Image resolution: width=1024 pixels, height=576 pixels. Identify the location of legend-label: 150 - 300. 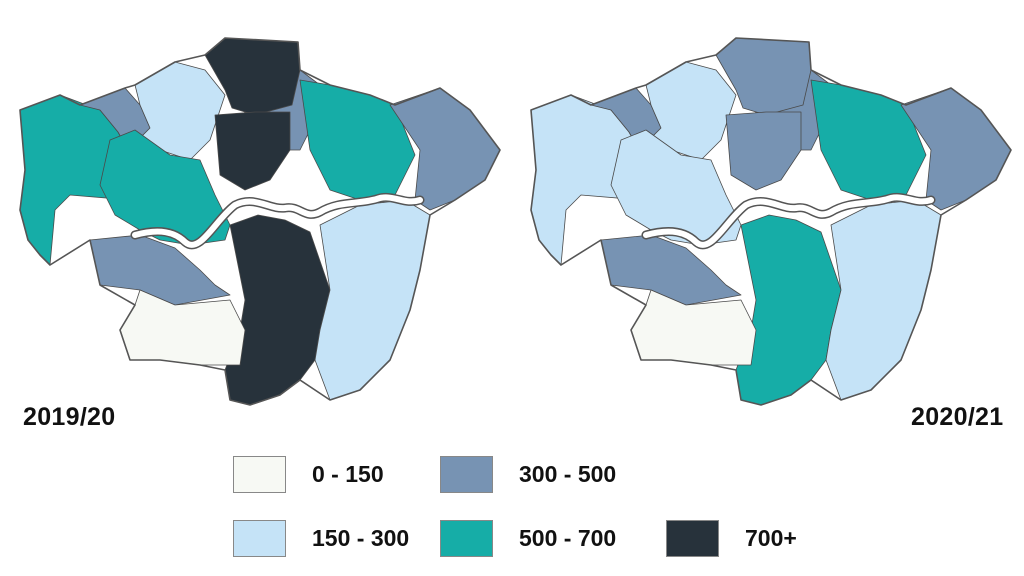
(361, 538).